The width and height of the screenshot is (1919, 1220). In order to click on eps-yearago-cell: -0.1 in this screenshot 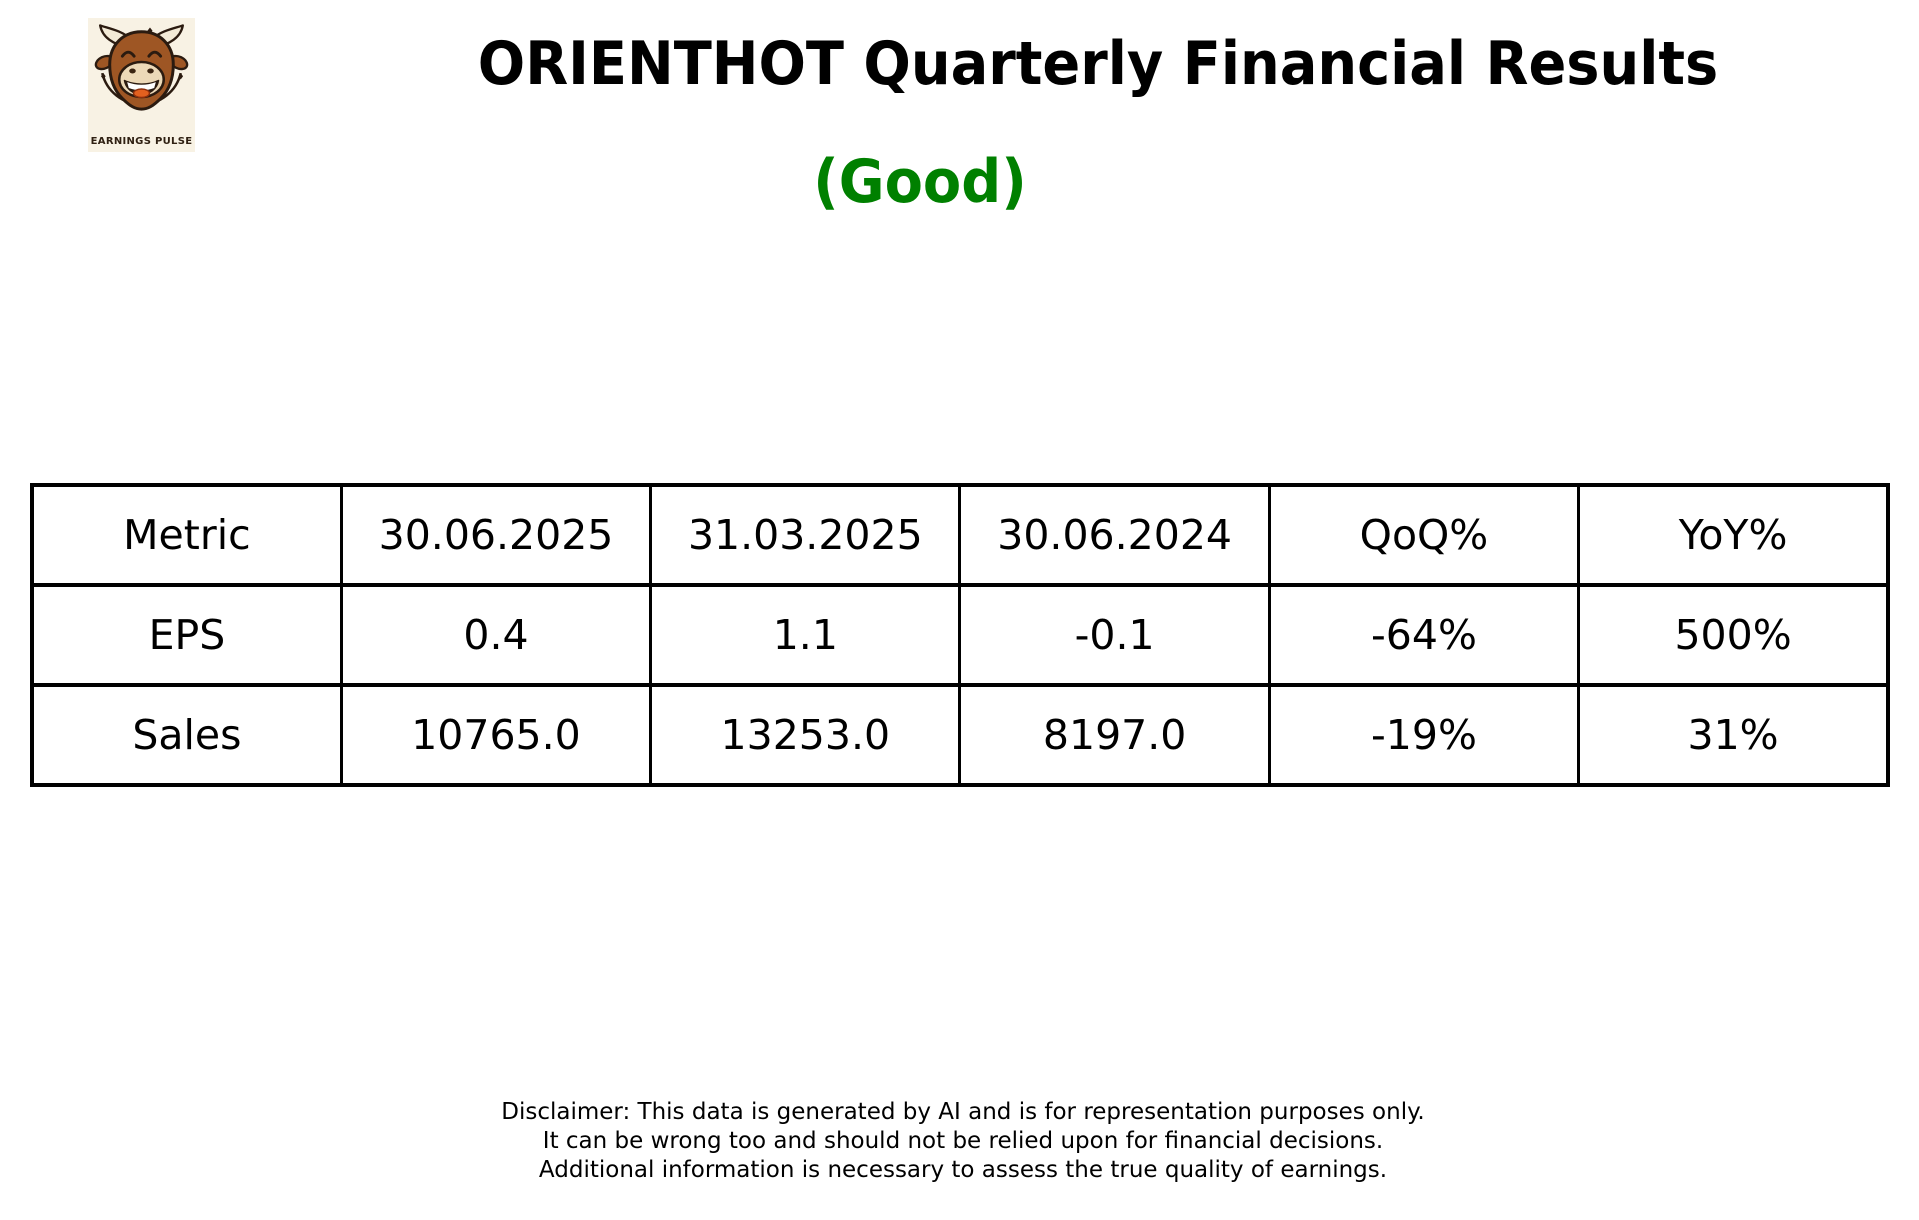, I will do `click(1114, 635)`.